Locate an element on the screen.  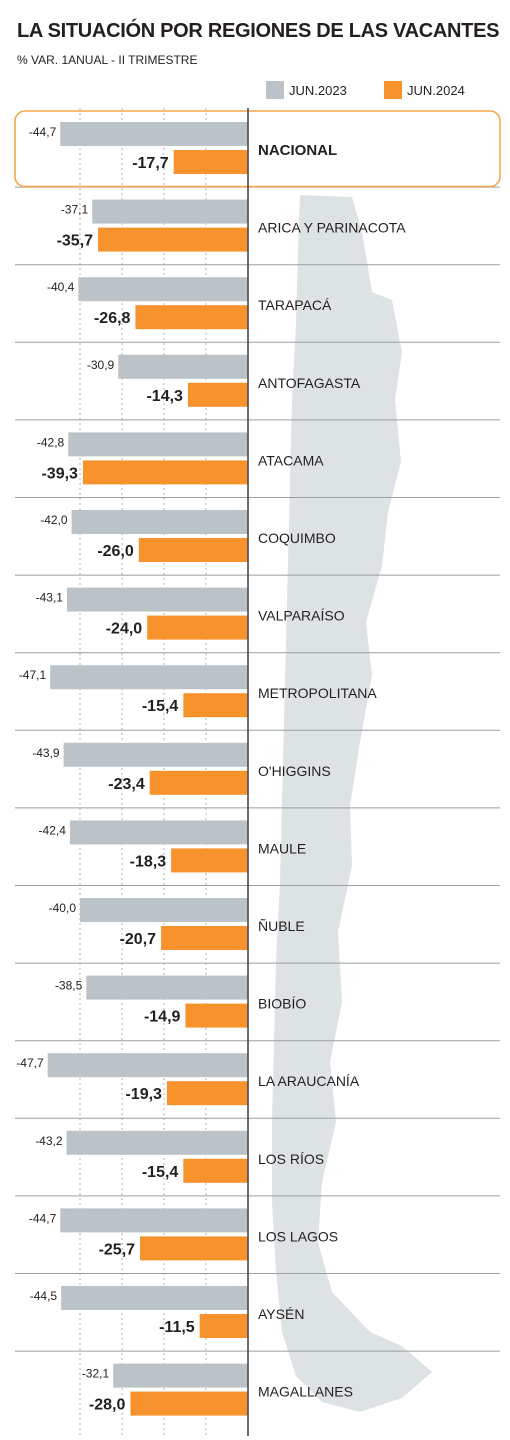
value-label-2023: -47,7 is located at coordinates (30, 1063).